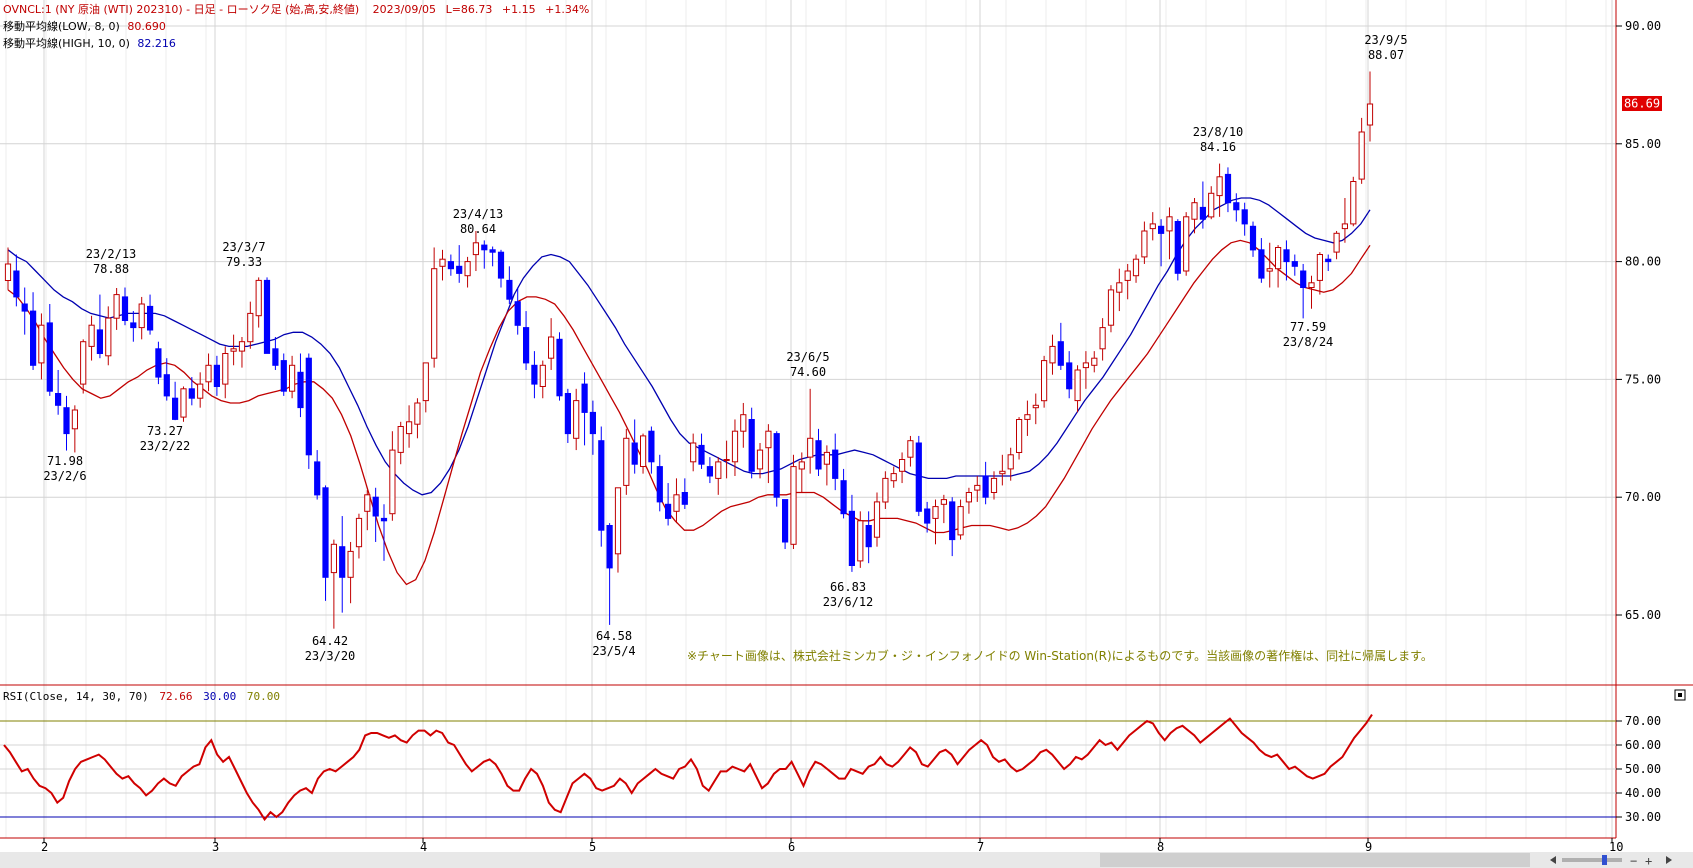 Image resolution: width=1693 pixels, height=868 pixels. I want to click on rsi-series, so click(688, 768).